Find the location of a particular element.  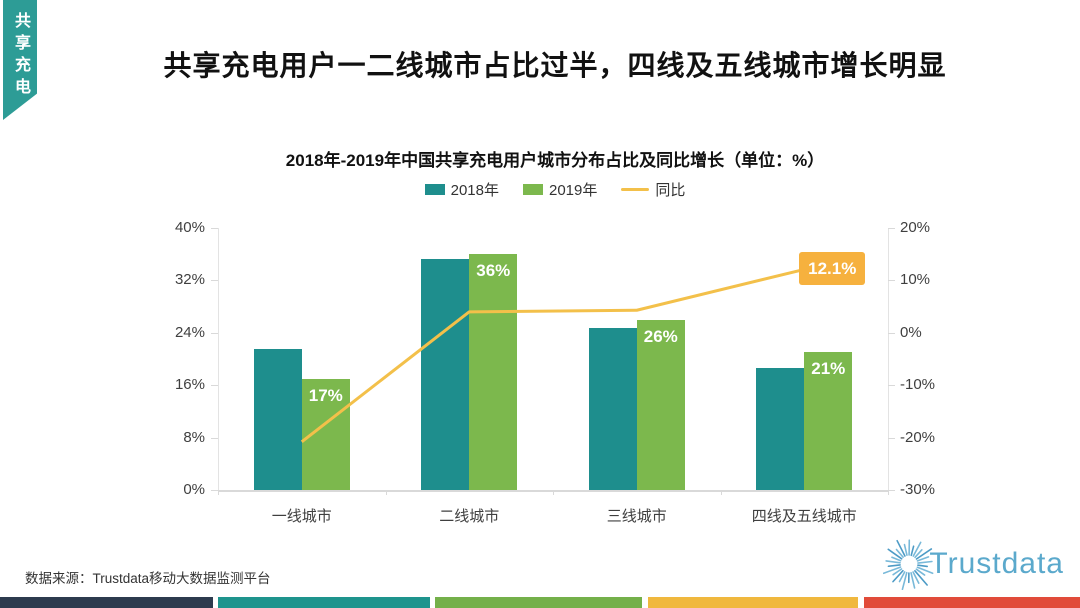

right-axis-label: 20% is located at coordinates (915, 227).